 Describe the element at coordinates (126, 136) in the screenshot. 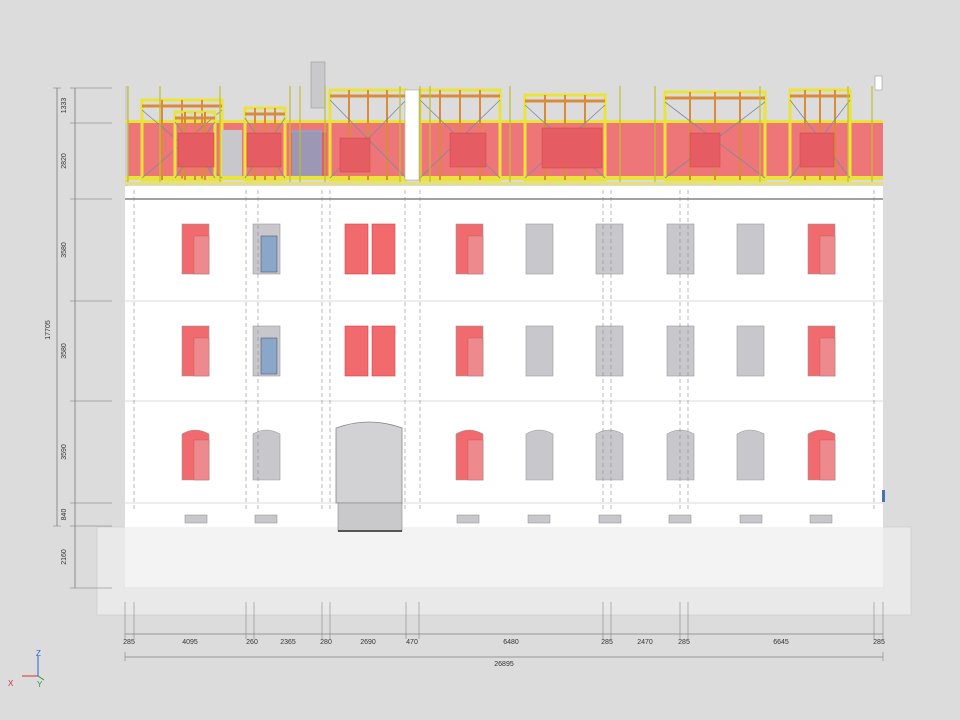

I see `roof-edge` at that location.